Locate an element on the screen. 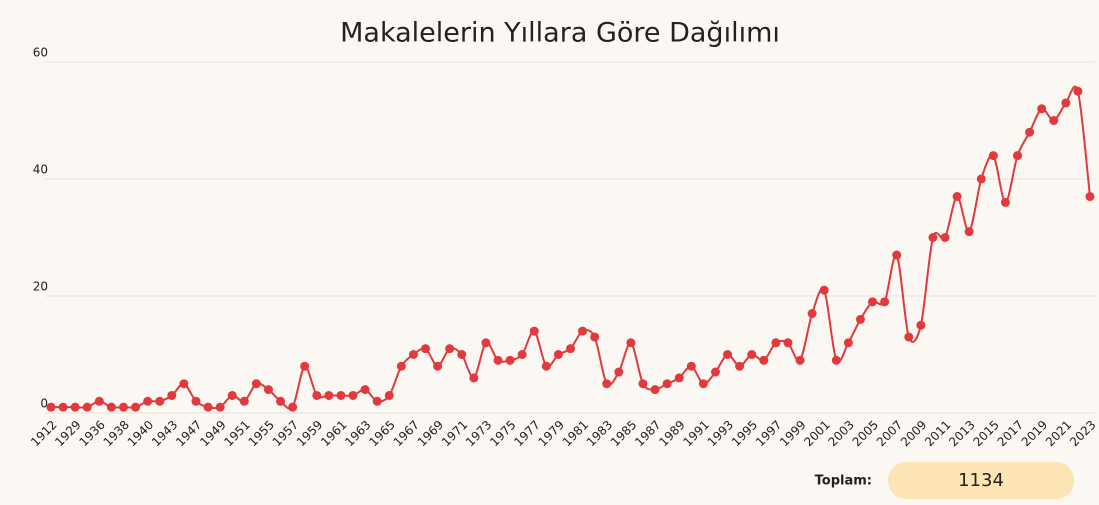 Image resolution: width=1099 pixels, height=505 pixels. x-tick-label: 1971 is located at coordinates (454, 433).